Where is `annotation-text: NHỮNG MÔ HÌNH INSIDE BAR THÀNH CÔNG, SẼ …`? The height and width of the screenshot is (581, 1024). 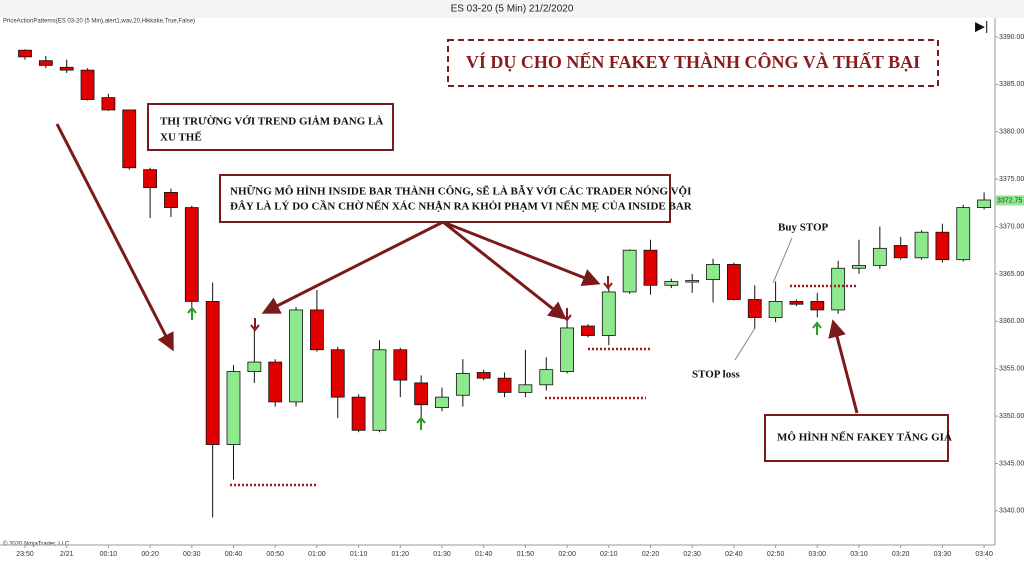
annotation-text: NHỮNG MÔ HÌNH INSIDE BAR THÀNH CÔNG, SẼ … is located at coordinates (460, 191).